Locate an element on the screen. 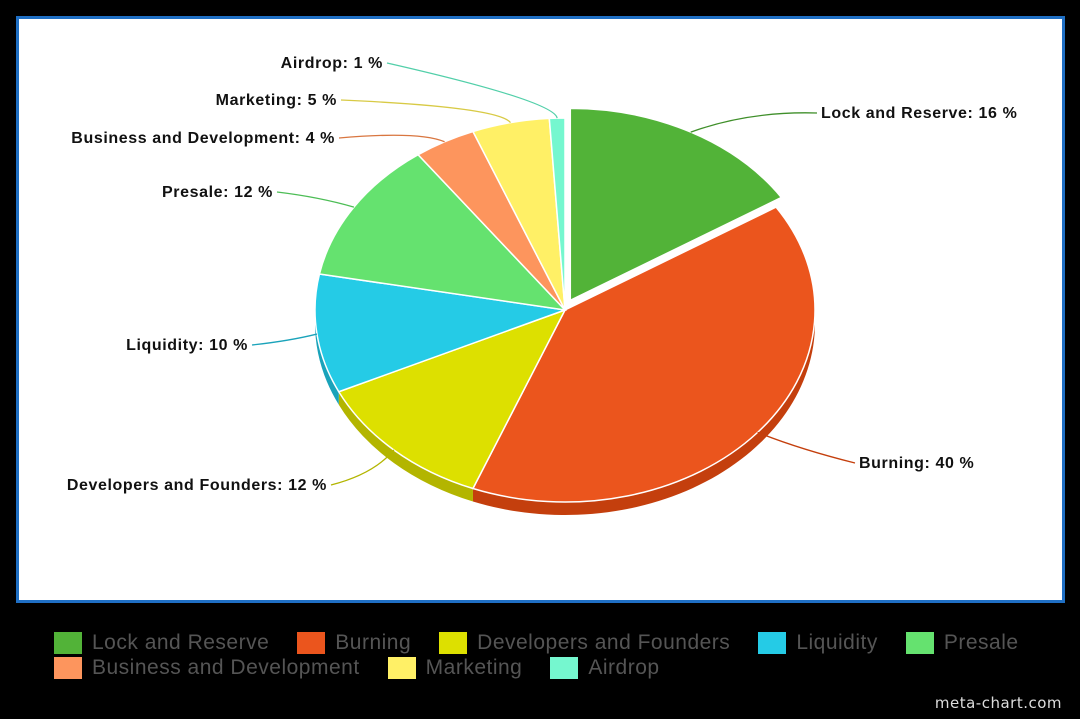 This screenshot has height=719, width=1080. slice-label: Developers and Founders: 12 % is located at coordinates (197, 485).